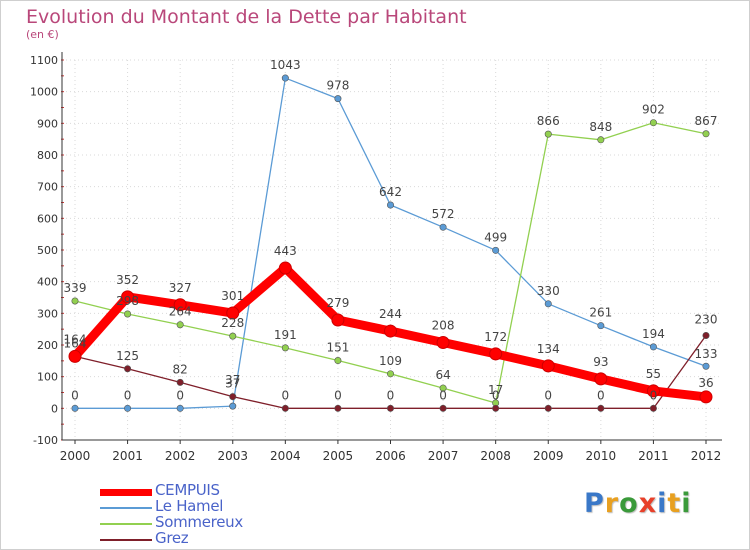 Image resolution: width=750 pixels, height=550 pixels. I want to click on data-label-grez: 230, so click(706, 320).